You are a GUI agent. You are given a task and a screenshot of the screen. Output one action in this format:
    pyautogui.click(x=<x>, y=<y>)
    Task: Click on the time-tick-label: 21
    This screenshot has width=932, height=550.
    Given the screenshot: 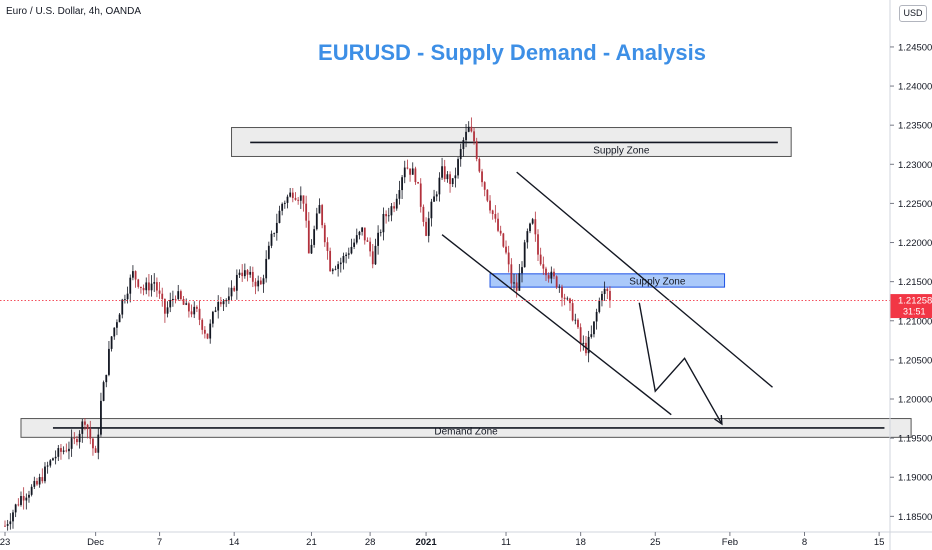 What is the action you would take?
    pyautogui.click(x=311, y=542)
    